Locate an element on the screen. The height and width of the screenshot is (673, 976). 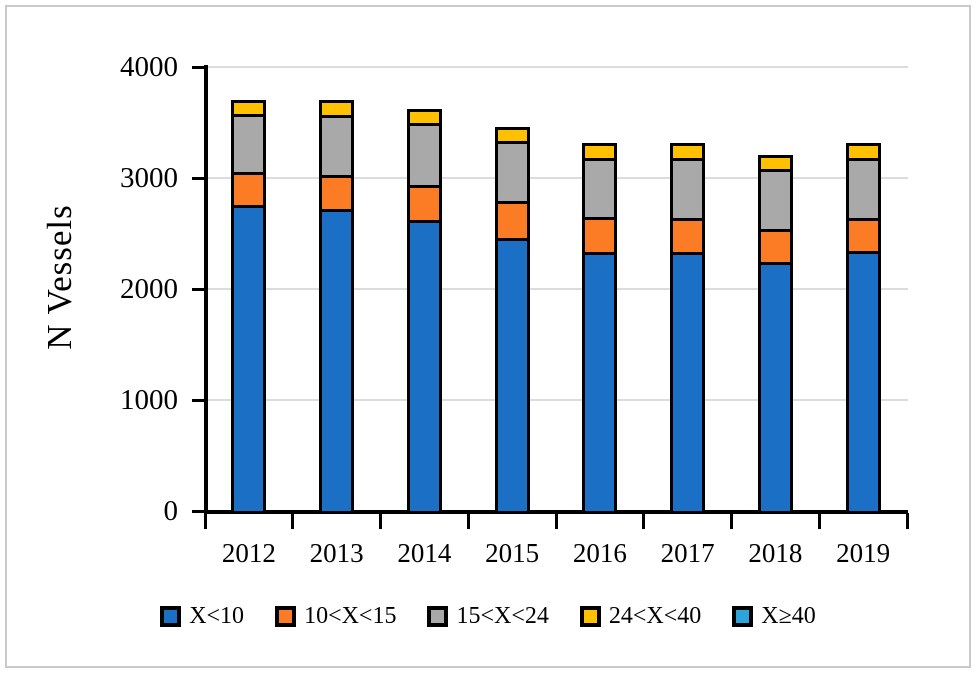
legend-item-15<X<24: 15<X<24 is located at coordinates (488, 616).